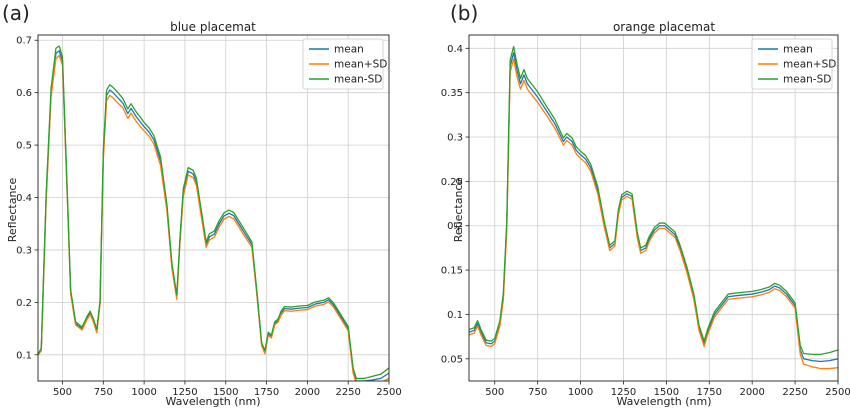  What do you see at coordinates (809, 65) in the screenshot?
I see `panel-b-legend-label: mean+SD` at bounding box center [809, 65].